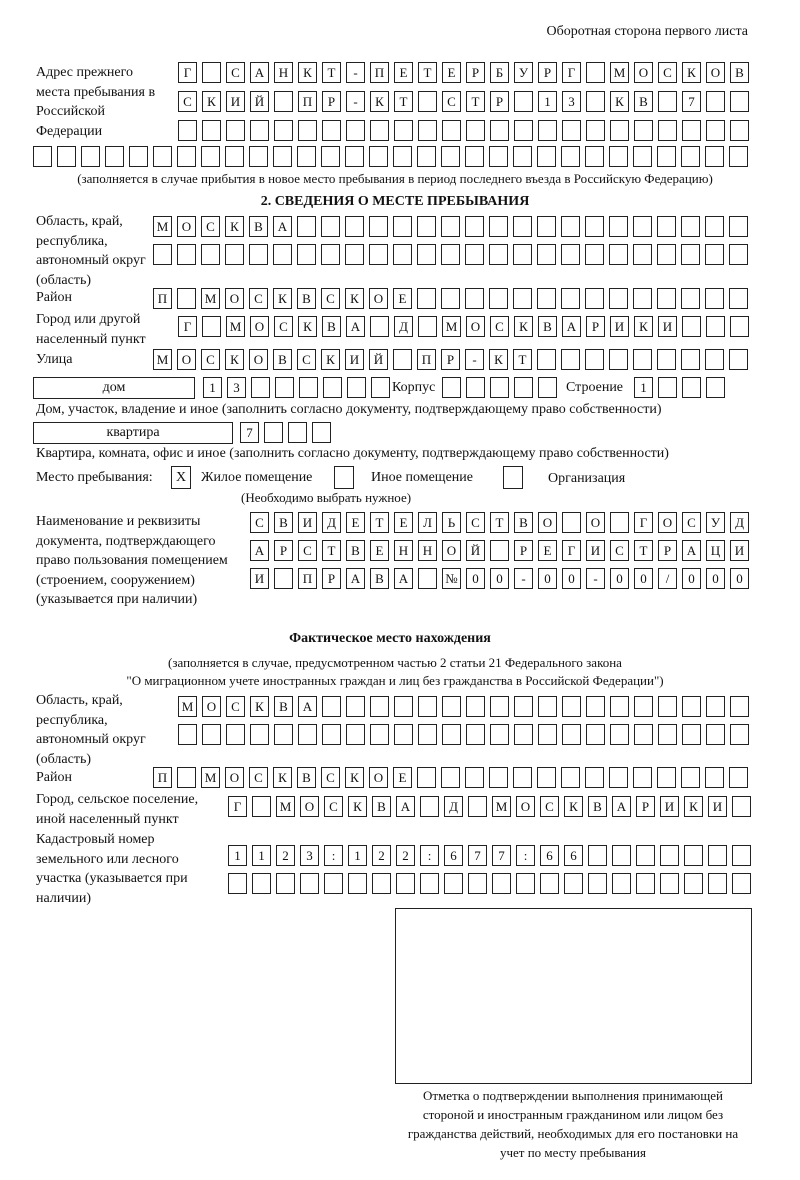 The image size is (800, 1180). What do you see at coordinates (331, 522) in the screenshot?
I see `char-cell: Д` at bounding box center [331, 522].